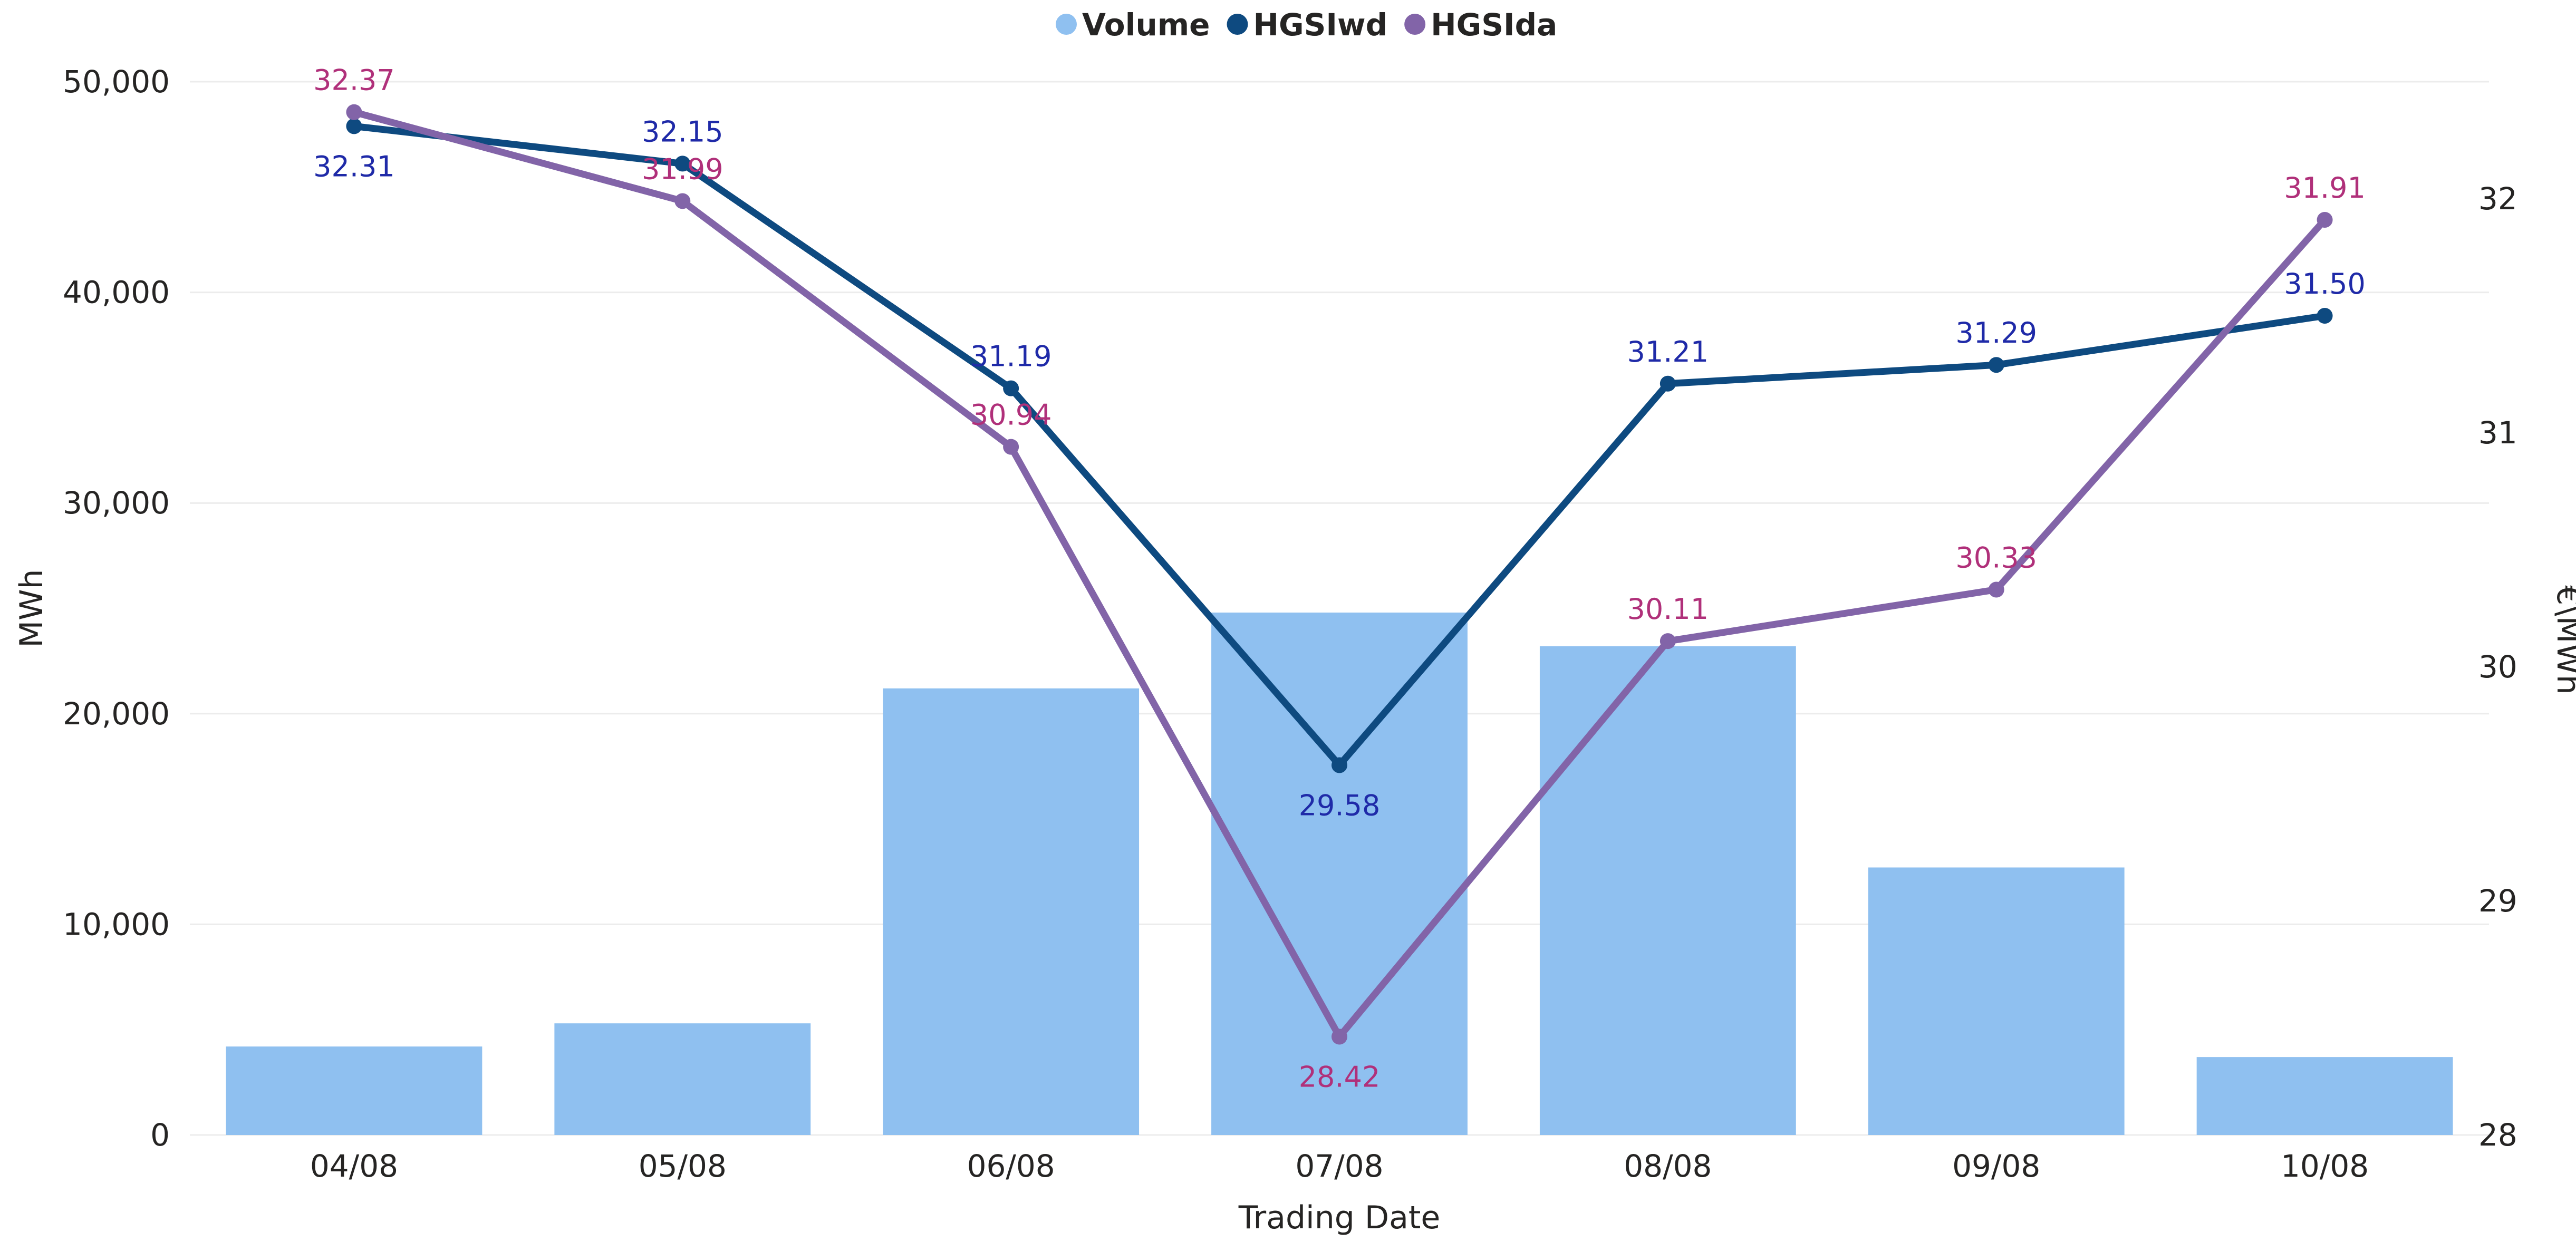  What do you see at coordinates (1146, 25) in the screenshot?
I see `legend-label: Volume` at bounding box center [1146, 25].